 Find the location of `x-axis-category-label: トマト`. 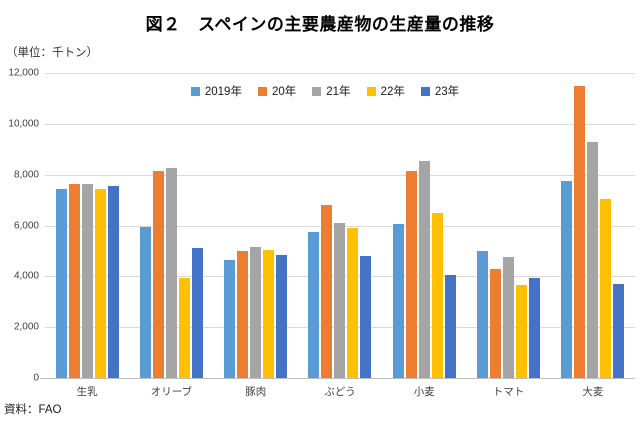

x-axis-category-label: トマト is located at coordinates (508, 392).